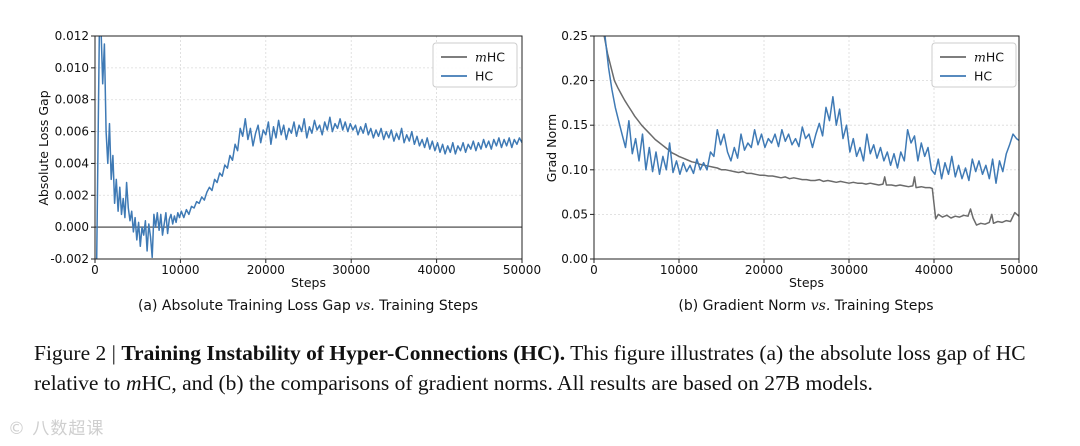  Describe the element at coordinates (72, 163) in the screenshot. I see `y-tick-label: 0.004` at that location.